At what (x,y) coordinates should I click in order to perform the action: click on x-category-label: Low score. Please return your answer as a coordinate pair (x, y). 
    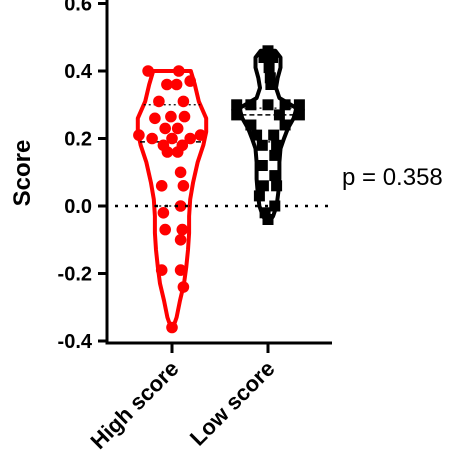
    Looking at the image, I should click on (232, 403).